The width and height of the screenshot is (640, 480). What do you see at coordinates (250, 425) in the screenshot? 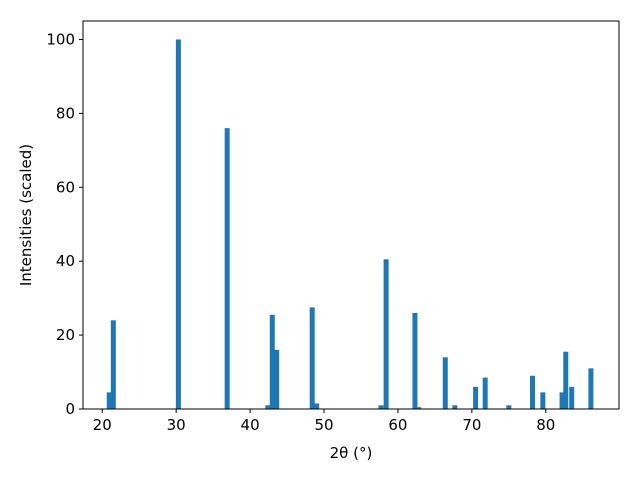
I see `x-tick-label: 40` at bounding box center [250, 425].